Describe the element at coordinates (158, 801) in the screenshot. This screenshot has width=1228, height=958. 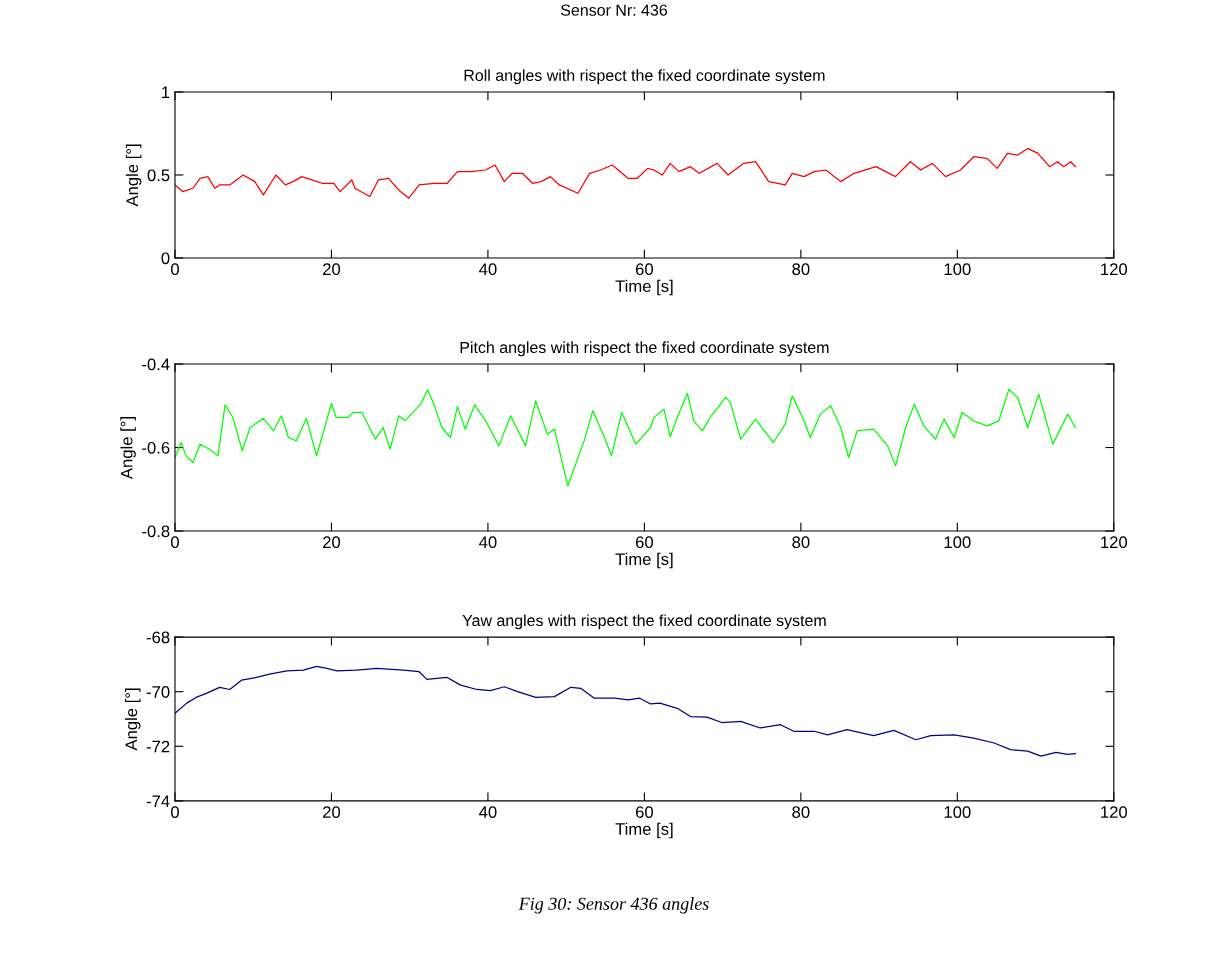
I see `y-tick-label: -74` at that location.